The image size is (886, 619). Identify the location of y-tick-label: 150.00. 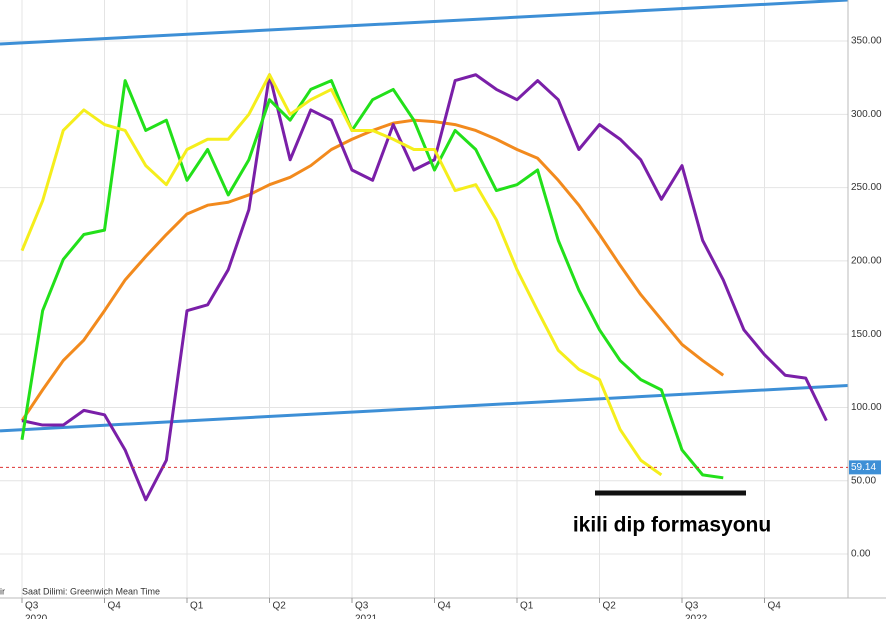
(866, 334).